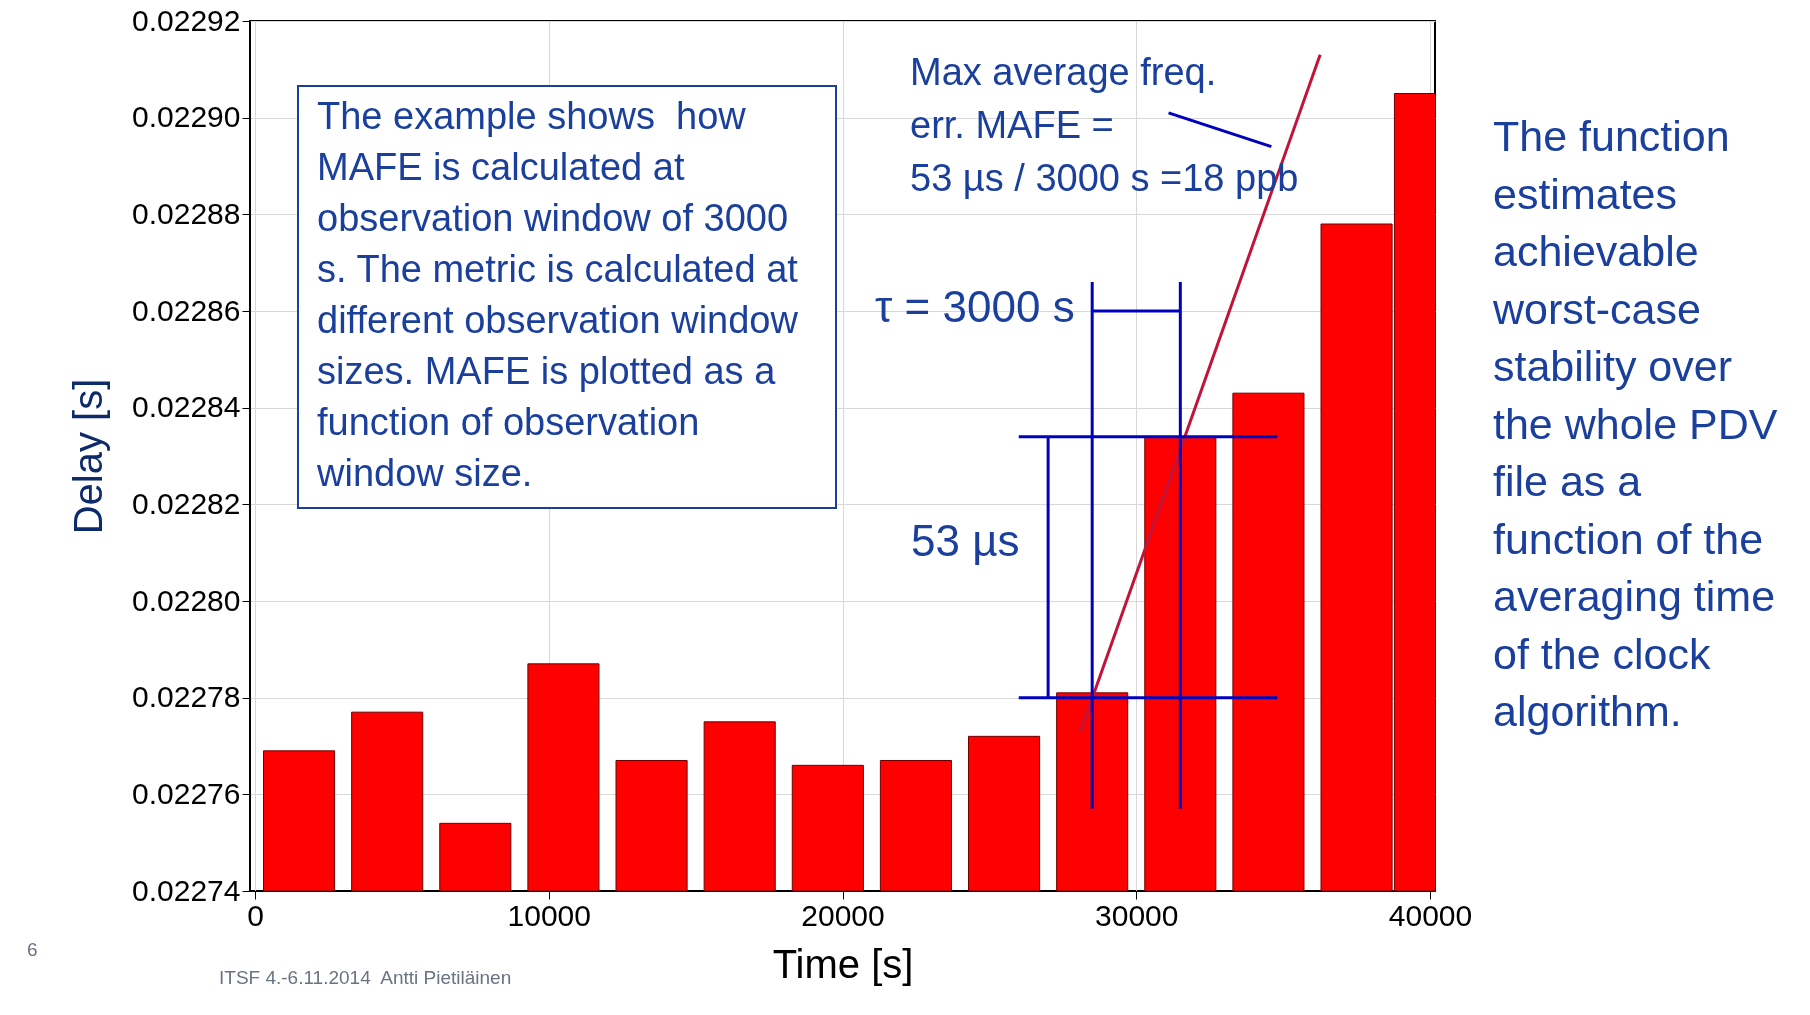  Describe the element at coordinates (186, 890) in the screenshot. I see `y-tick-label: 0.02274` at that location.